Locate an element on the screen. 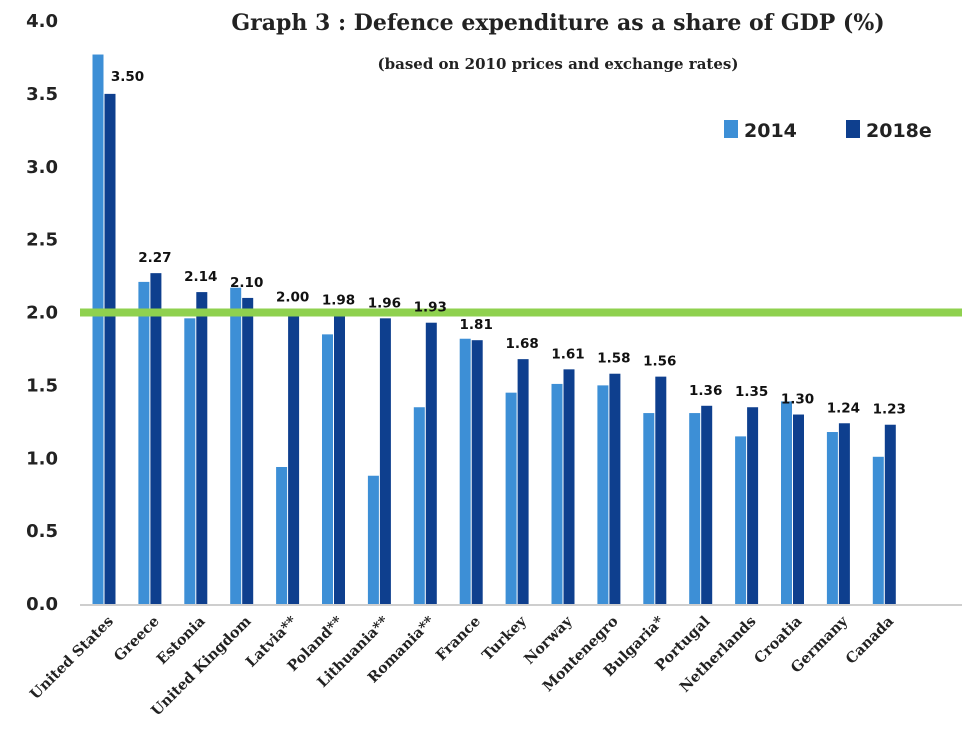 This screenshot has height=743, width=962. data-label-2018e: 1.23 is located at coordinates (889, 410).